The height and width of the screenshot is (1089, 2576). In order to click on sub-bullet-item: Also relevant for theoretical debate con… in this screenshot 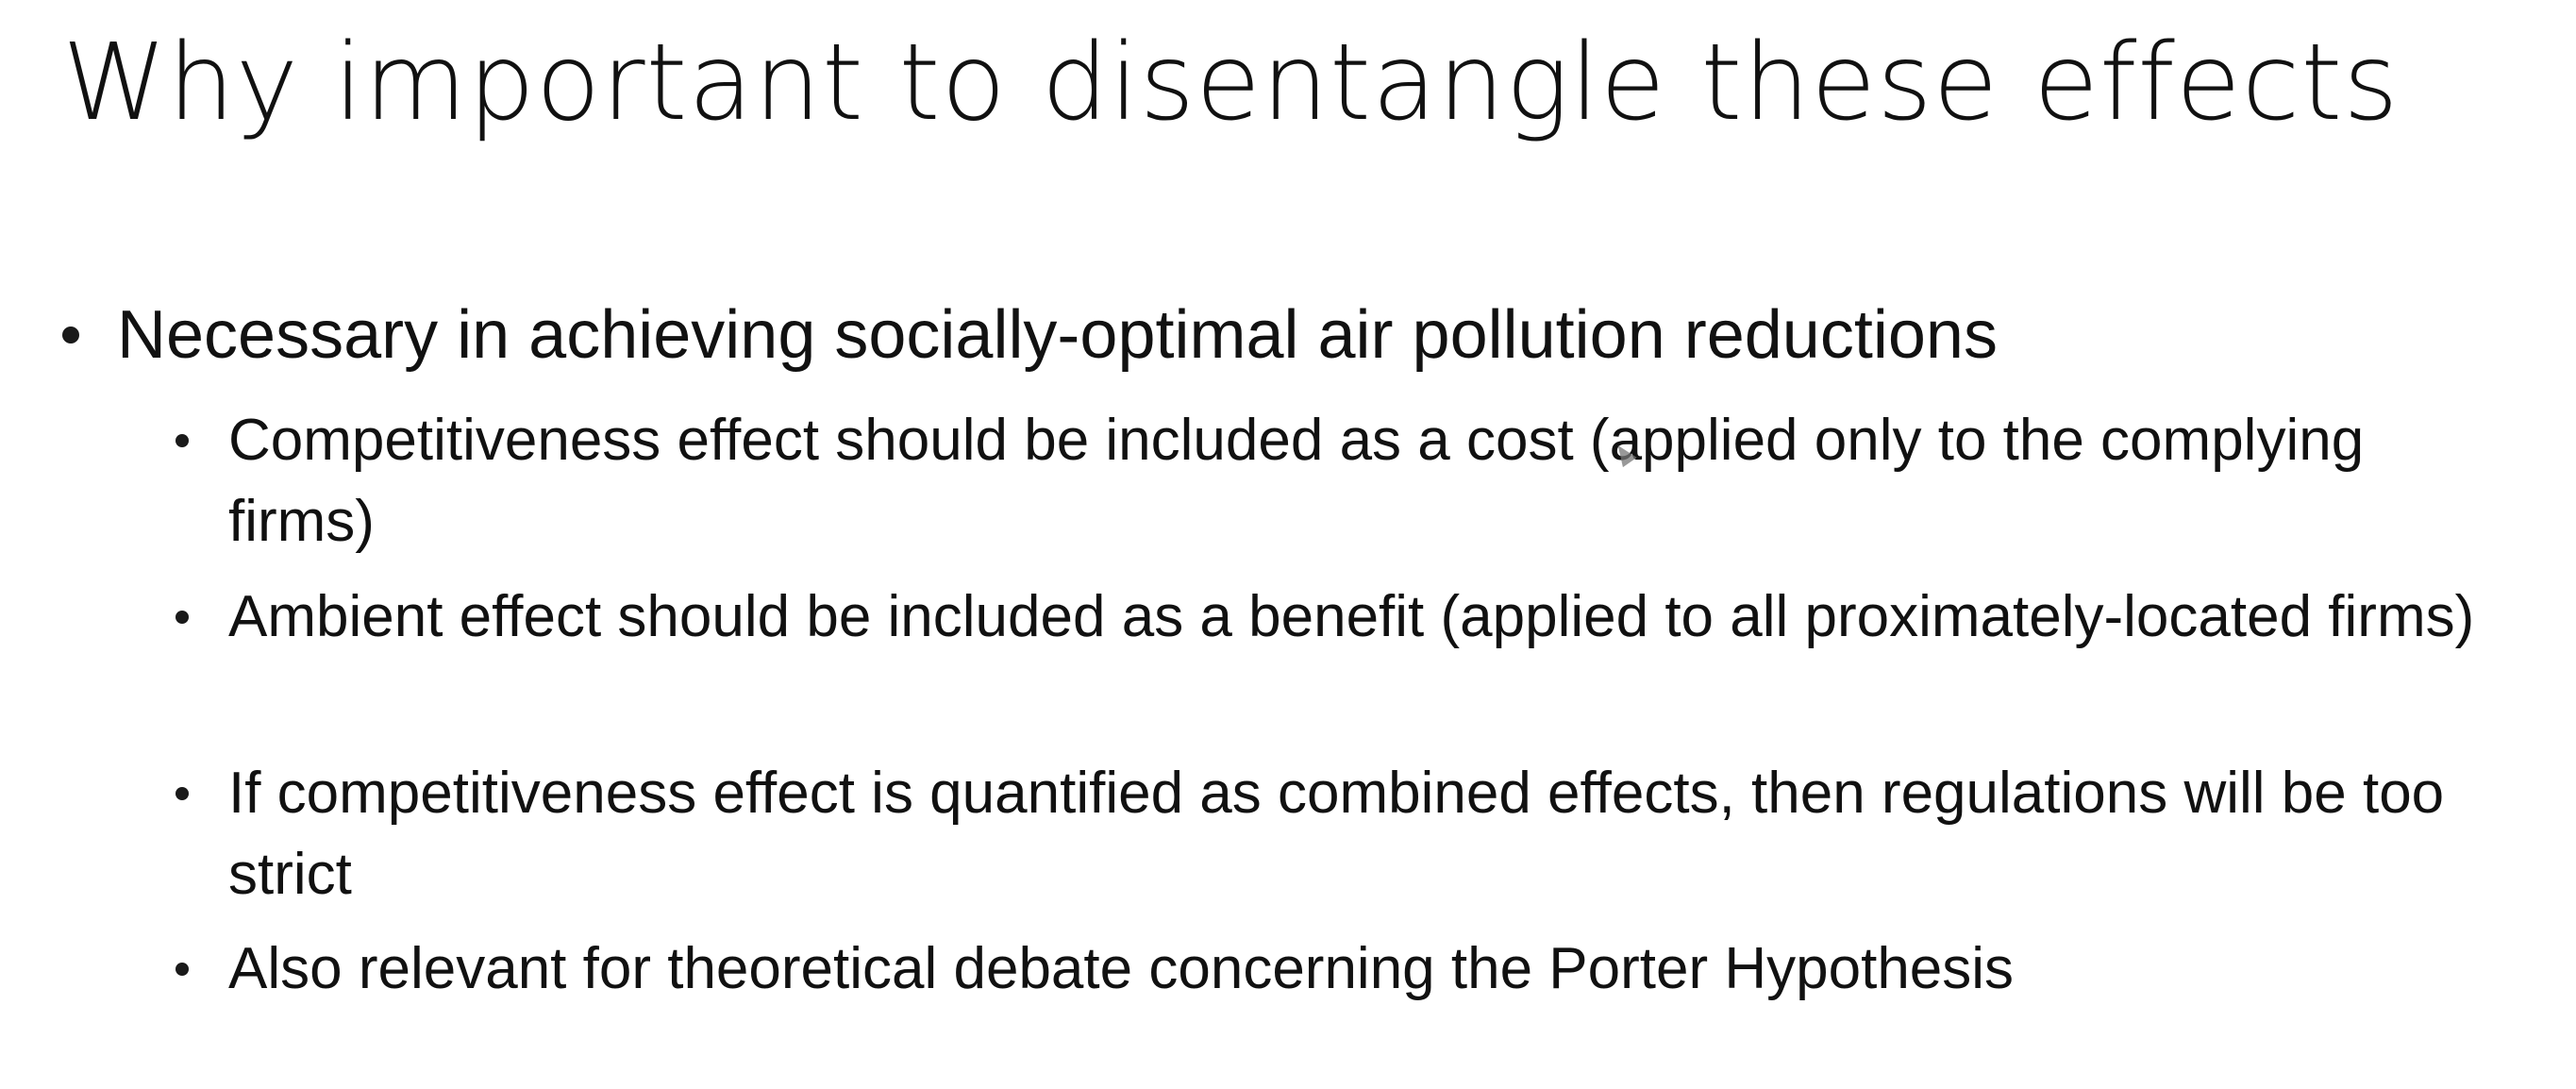, I will do `click(1346, 969)`.